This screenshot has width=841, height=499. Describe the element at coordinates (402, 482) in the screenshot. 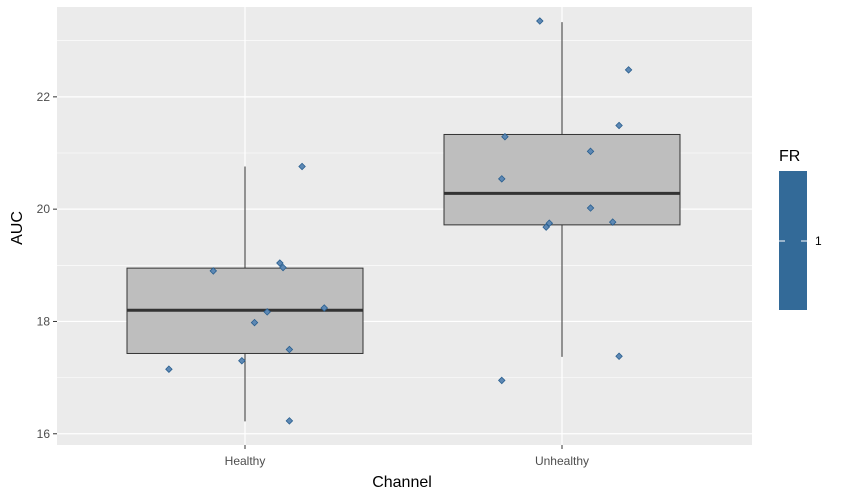

I see `x-axis-title: Channel` at that location.